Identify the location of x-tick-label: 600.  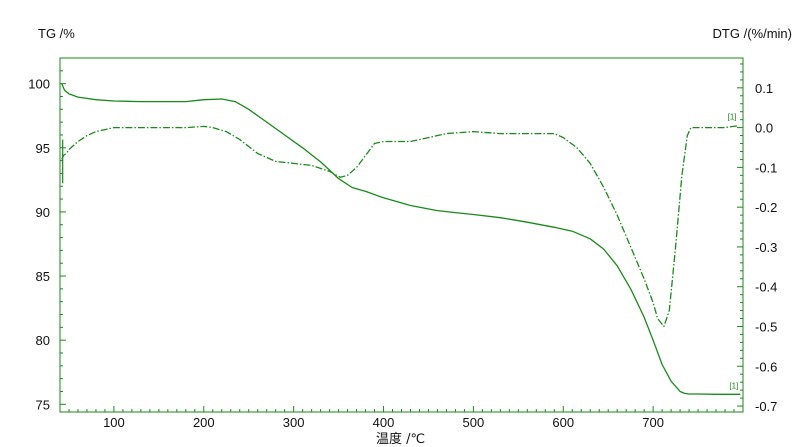
(563, 422).